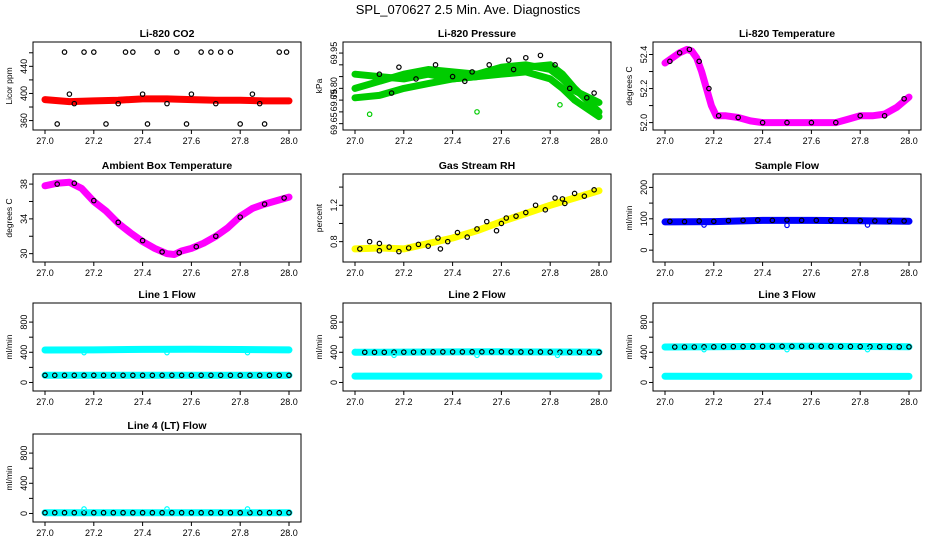 The height and width of the screenshot is (540, 936). What do you see at coordinates (167, 166) in the screenshot?
I see `panel-title: Ambient Box Temperature` at bounding box center [167, 166].